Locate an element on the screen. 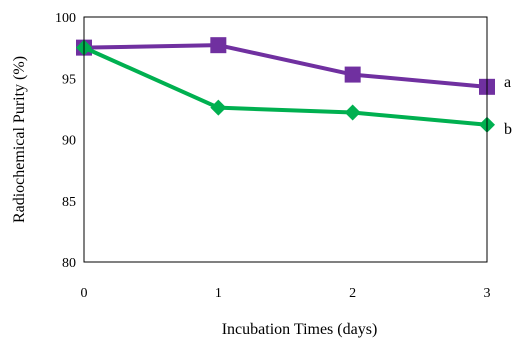 The width and height of the screenshot is (514, 339). y-tick-label: 100 is located at coordinates (65, 18).